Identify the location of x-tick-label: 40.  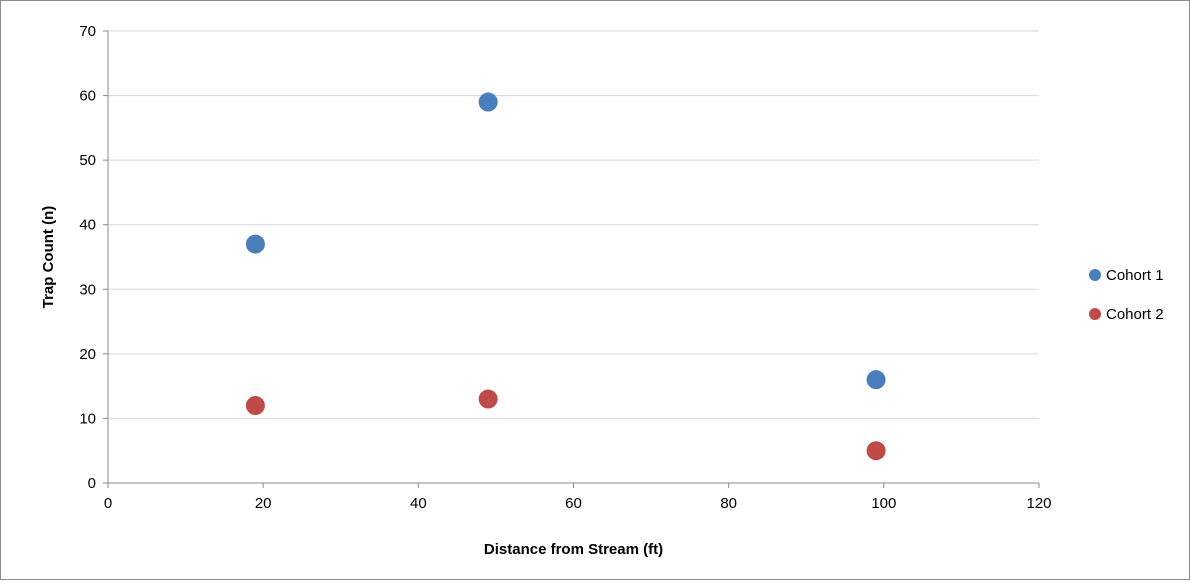
(418, 503).